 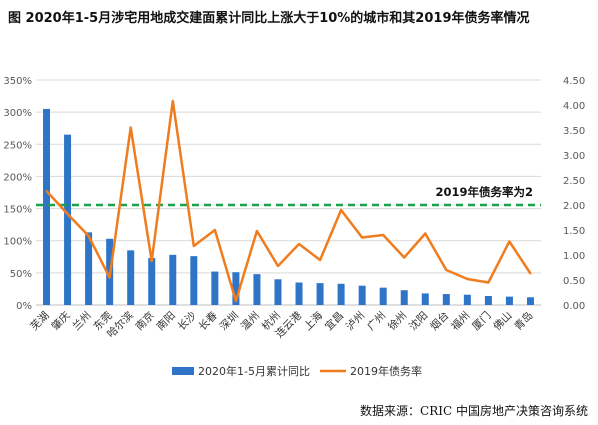 What do you see at coordinates (250, 321) in the screenshot?
I see `x-tick-label: 温州` at bounding box center [250, 321].